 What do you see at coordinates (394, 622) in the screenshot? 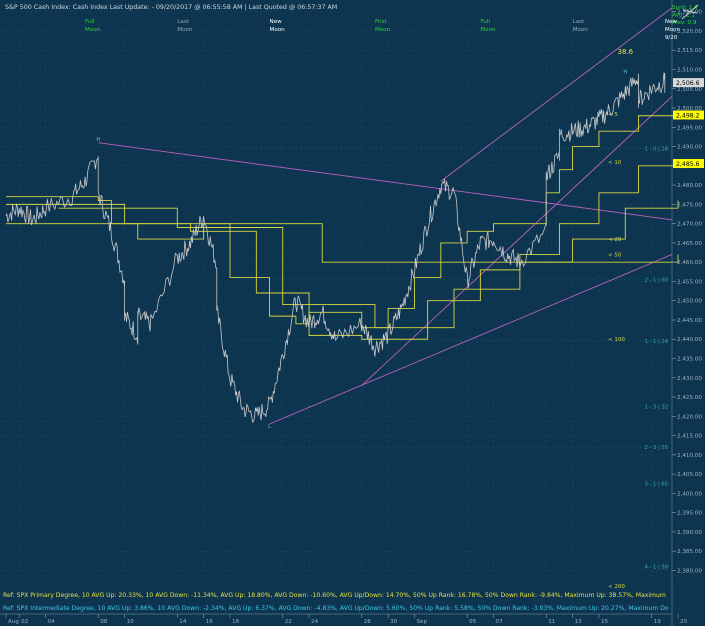
I see `x-tick-label: 30` at bounding box center [394, 622].